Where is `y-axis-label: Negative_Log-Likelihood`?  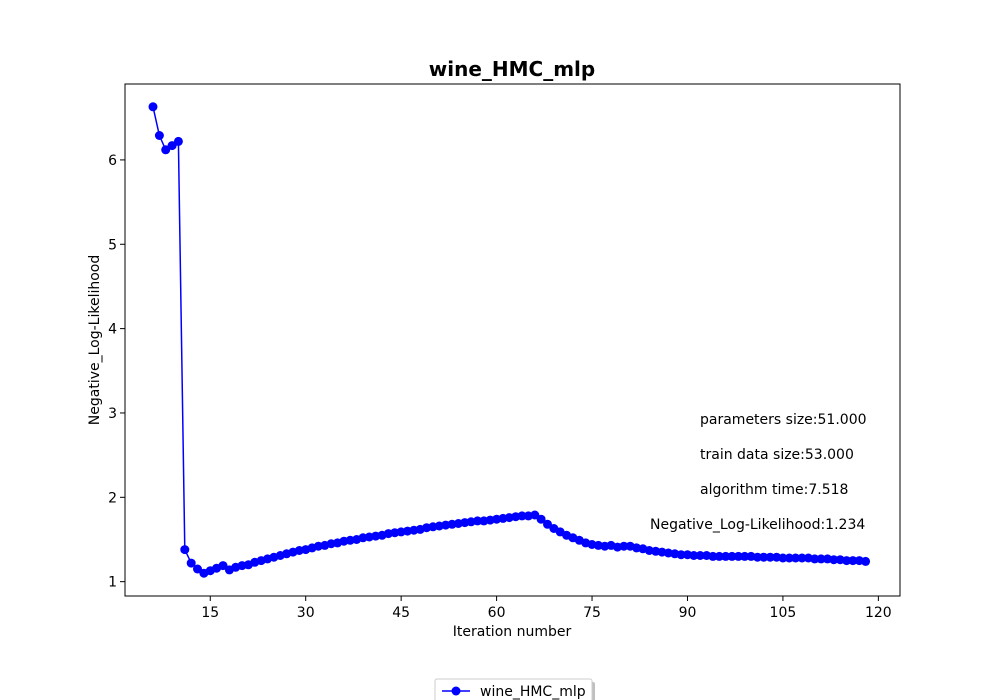 y-axis-label: Negative_Log-Likelihood is located at coordinates (95, 340).